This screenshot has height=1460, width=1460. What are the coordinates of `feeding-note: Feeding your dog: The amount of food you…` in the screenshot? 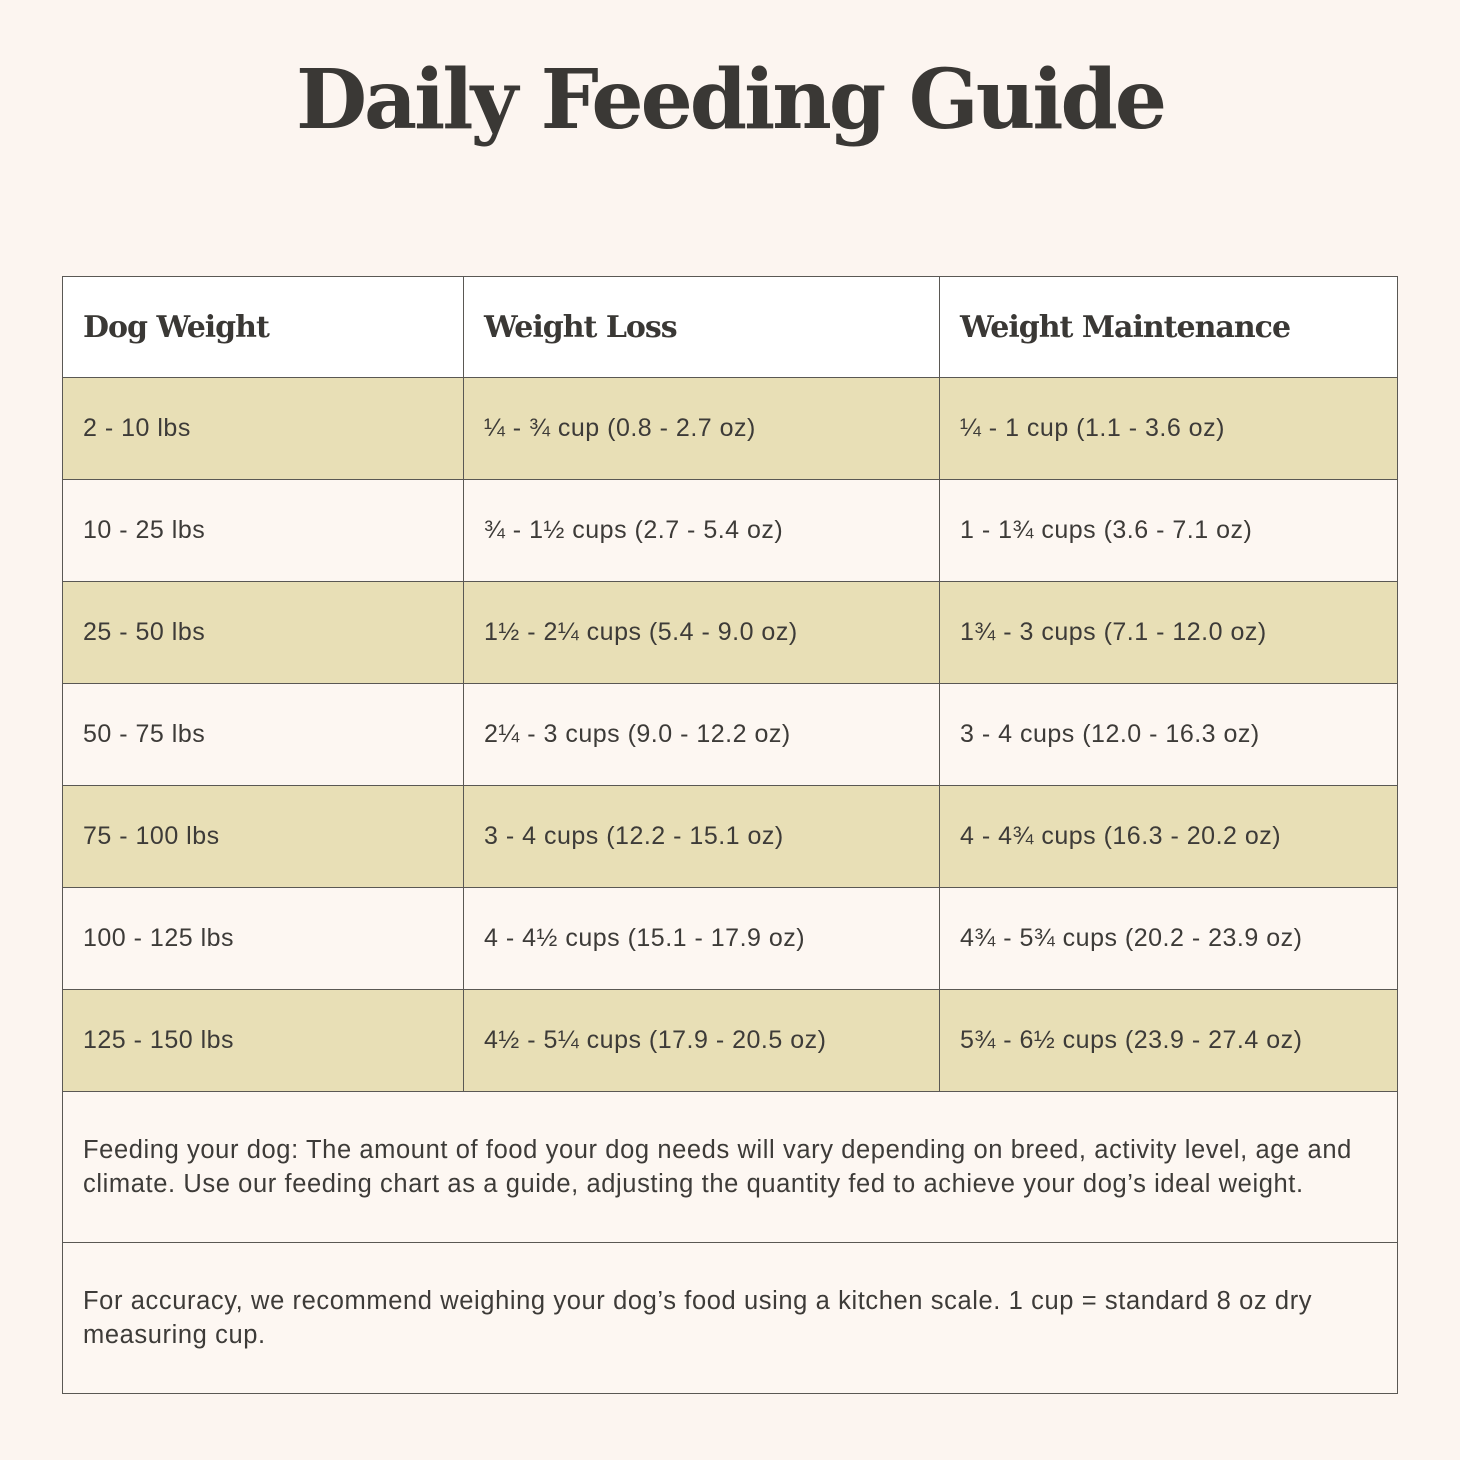 It's located at (730, 1167).